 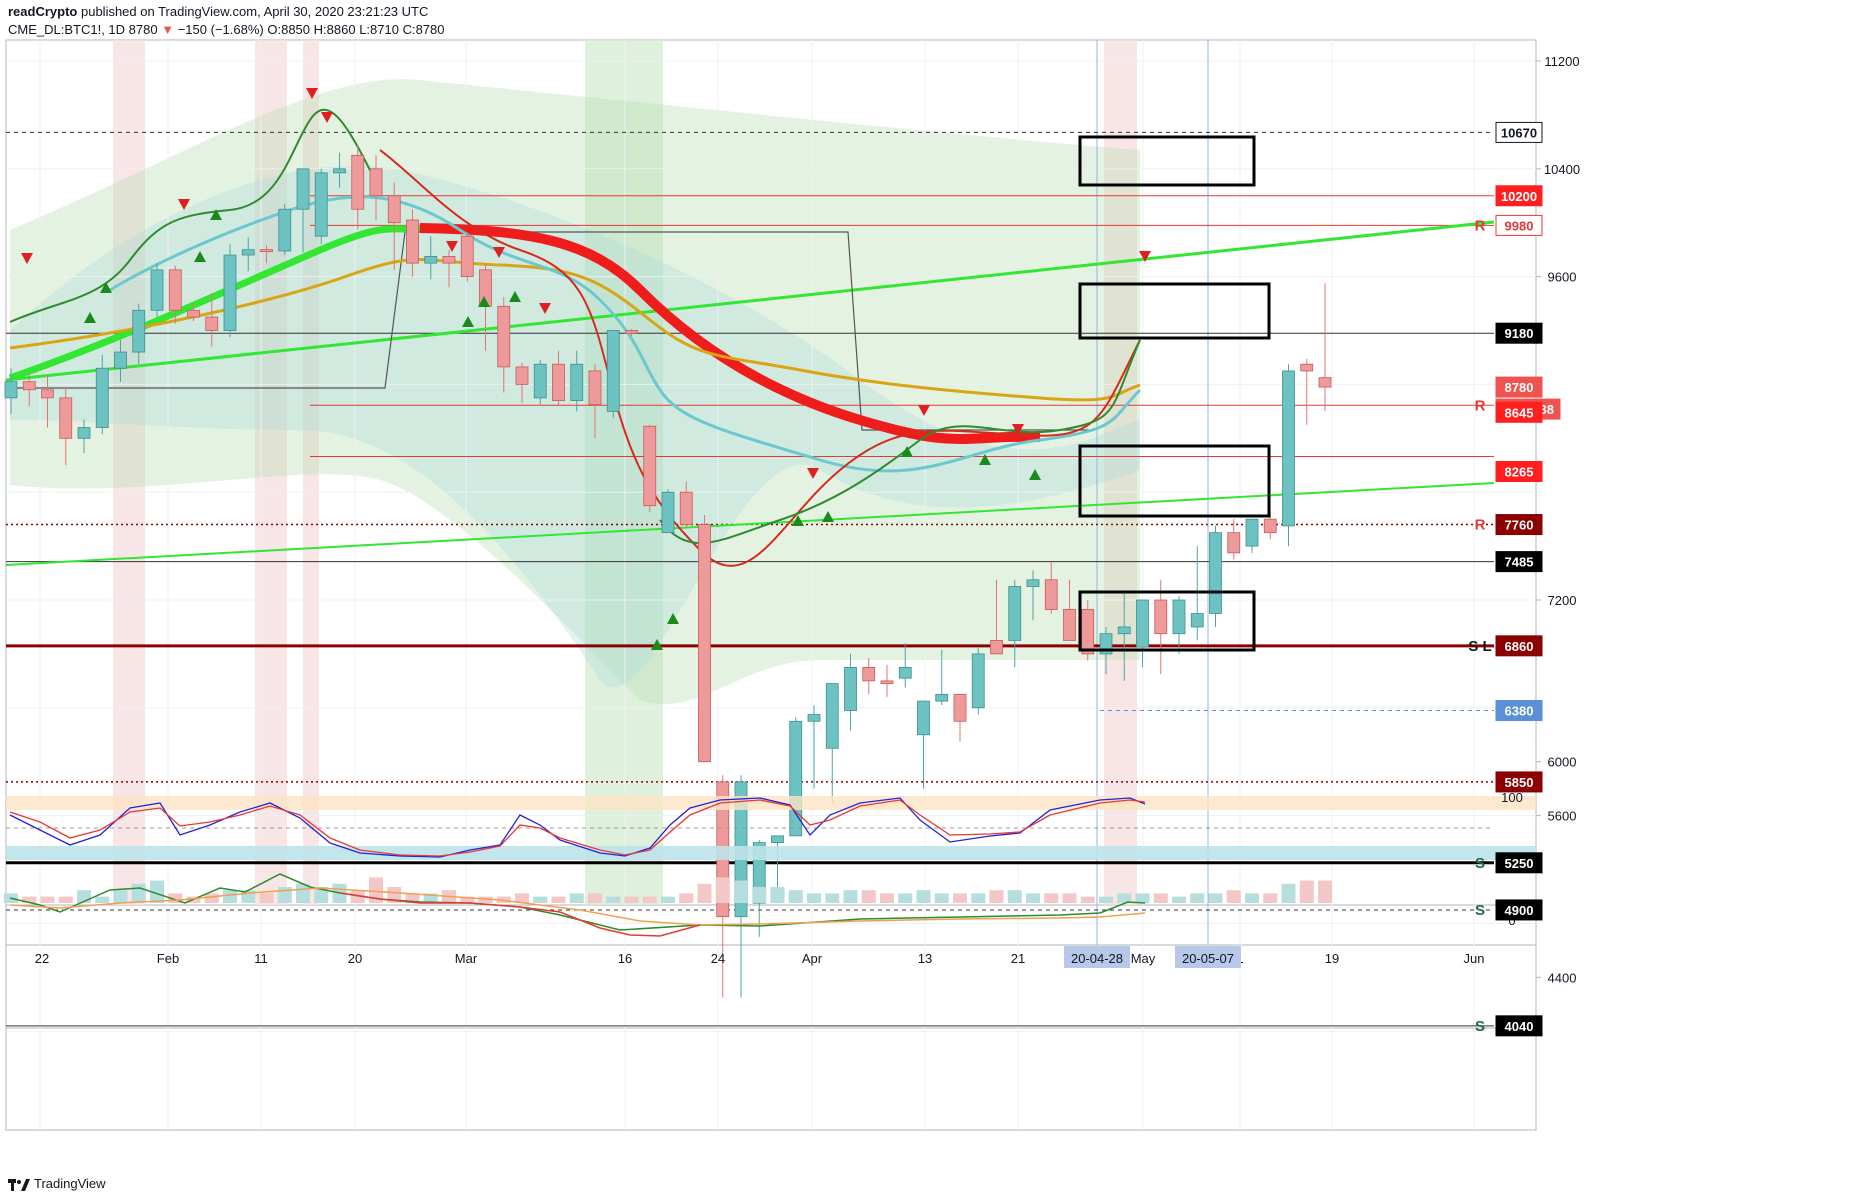 I want to click on momentum-neg-line, so click(x=520, y=914).